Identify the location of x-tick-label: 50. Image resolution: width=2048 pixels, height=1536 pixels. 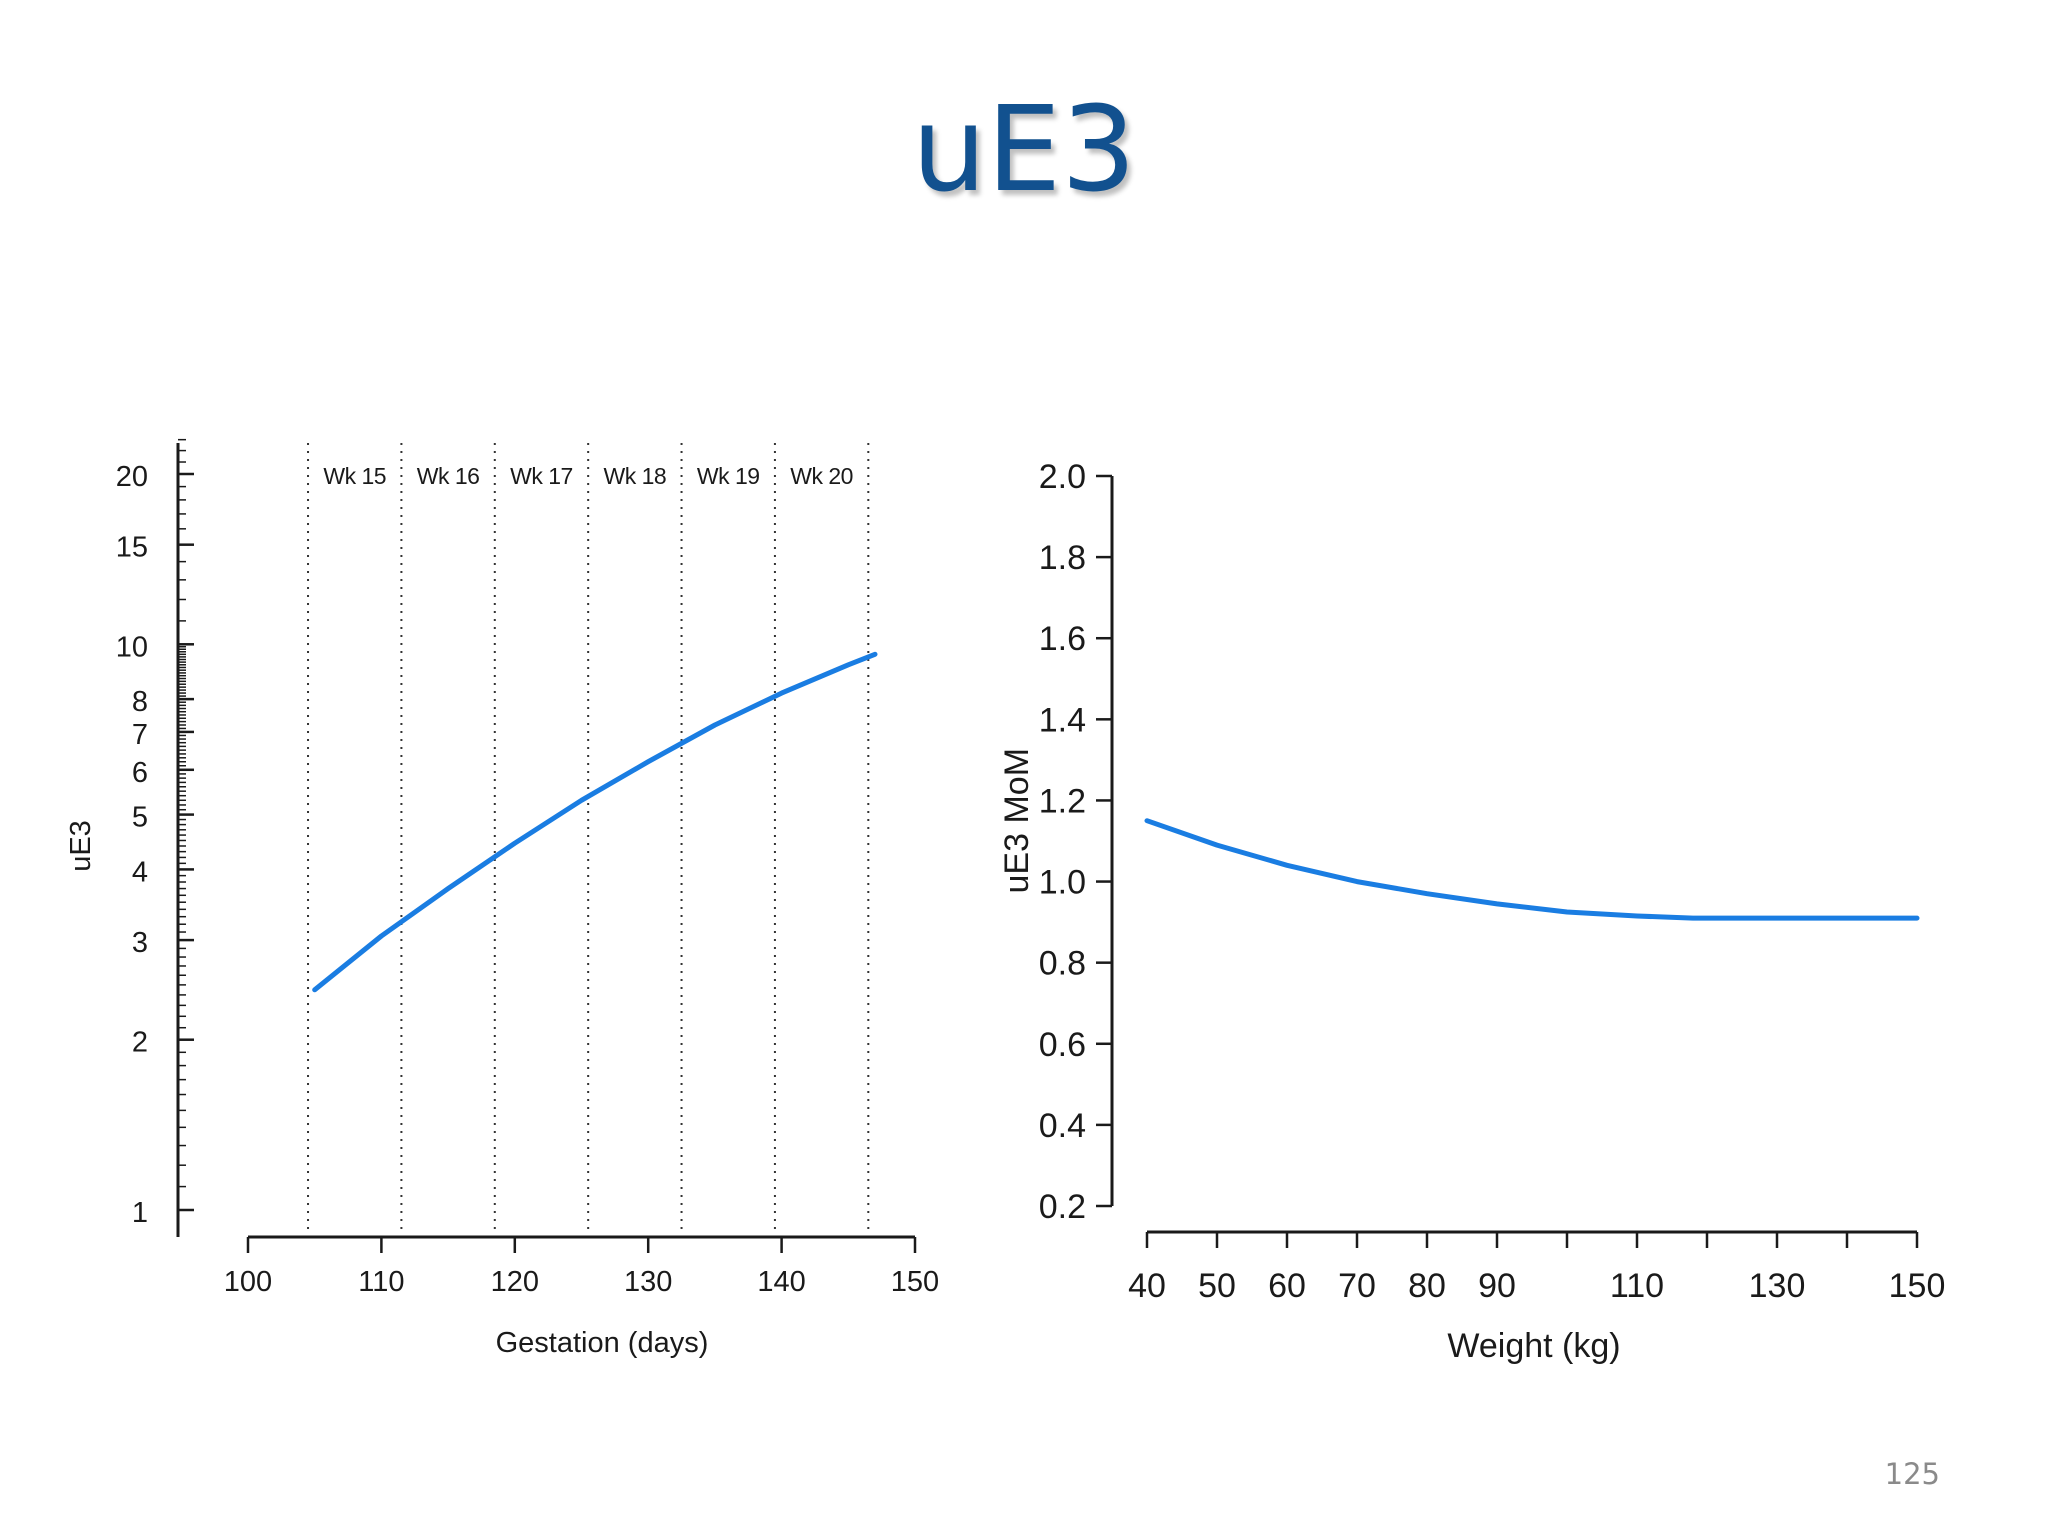
(1217, 1286).